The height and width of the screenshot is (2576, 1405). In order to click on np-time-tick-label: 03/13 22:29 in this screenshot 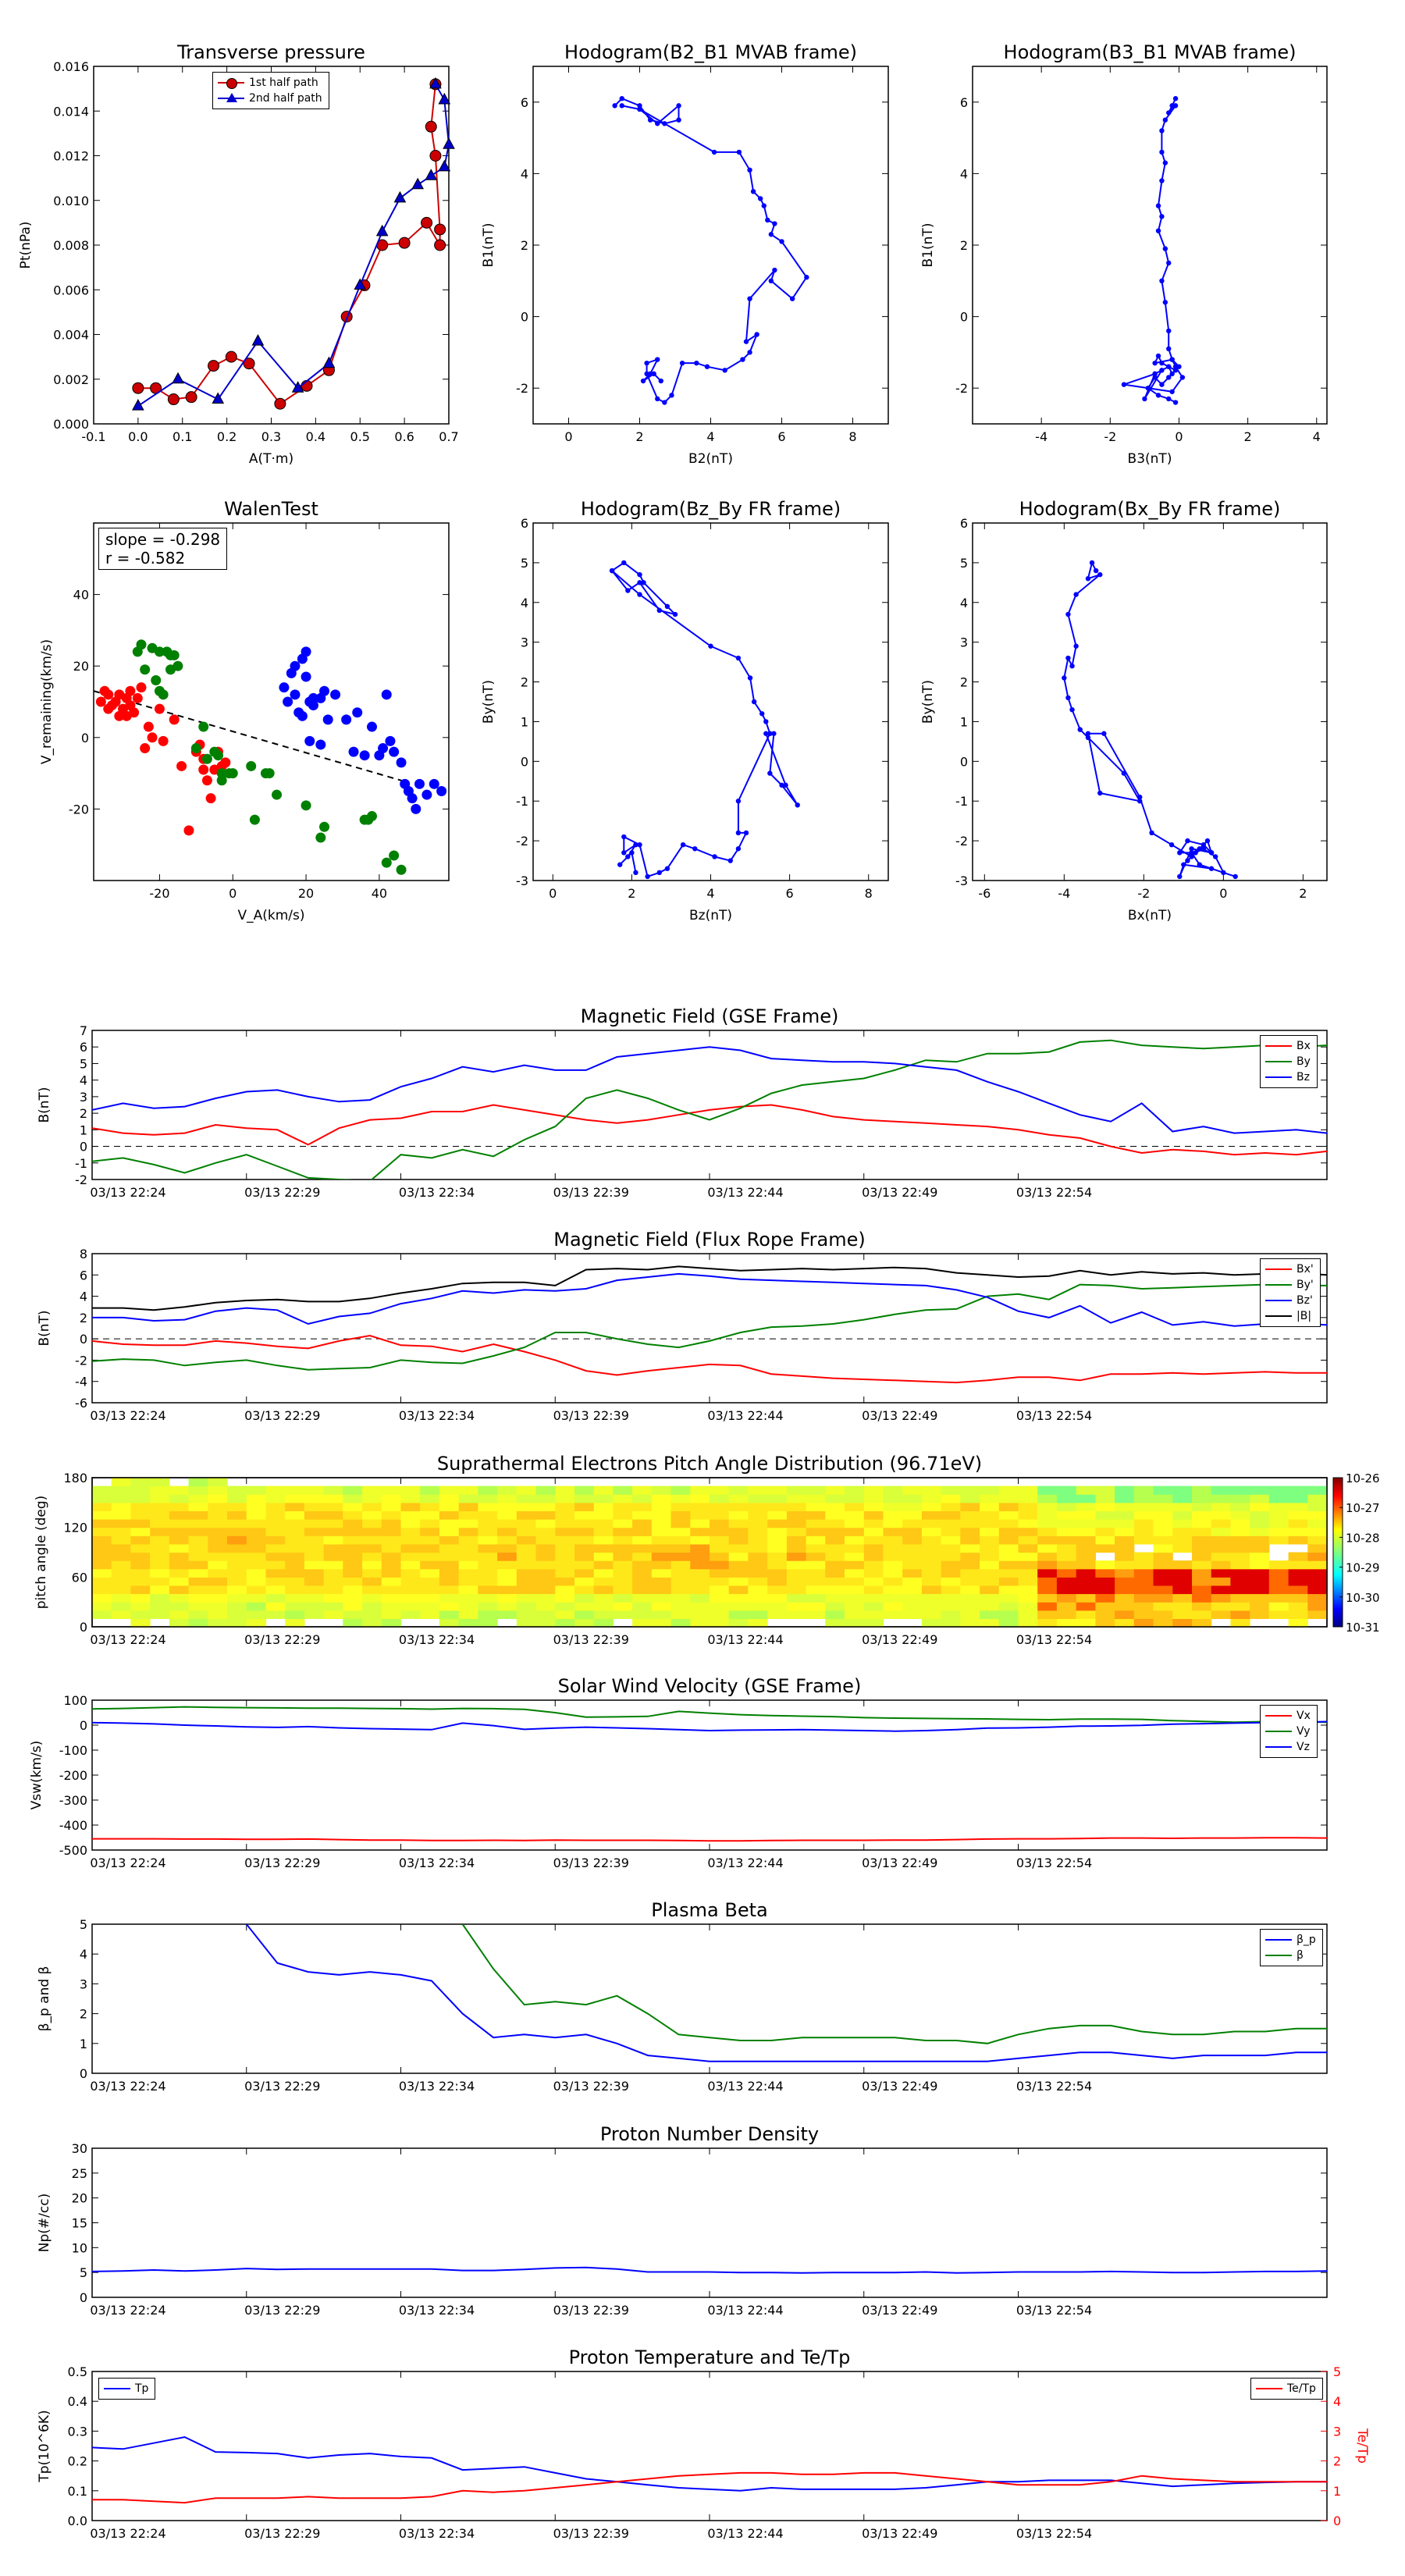, I will do `click(282, 2310)`.